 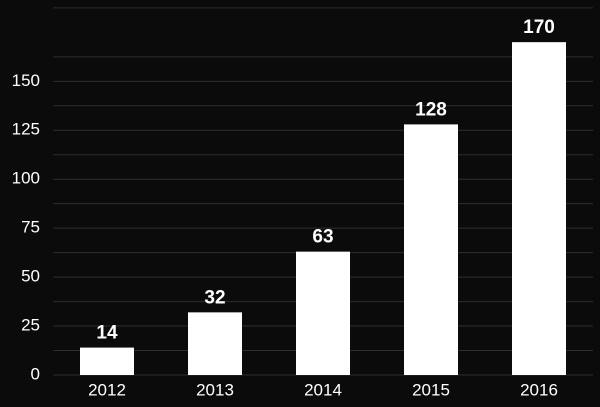 What do you see at coordinates (323, 389) in the screenshot?
I see `x-tick-label: 2014` at bounding box center [323, 389].